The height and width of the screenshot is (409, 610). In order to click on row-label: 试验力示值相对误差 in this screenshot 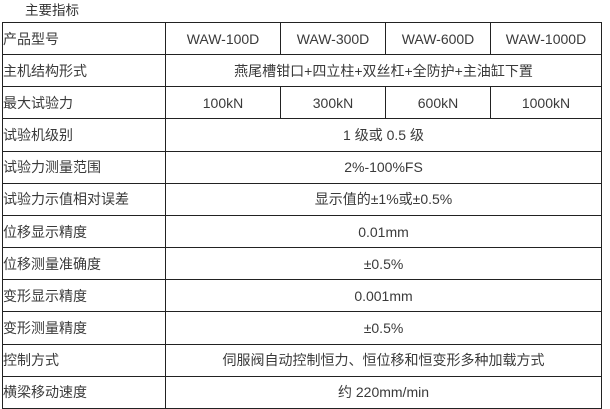, I will do `click(84, 199)`.